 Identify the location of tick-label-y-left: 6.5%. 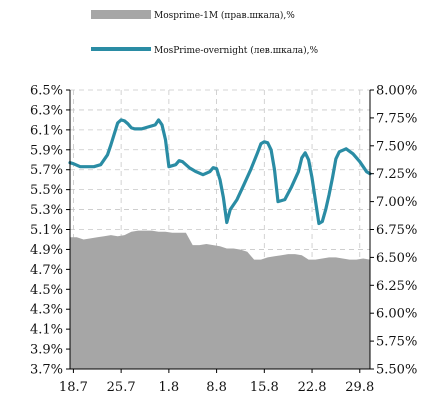
(46, 91).